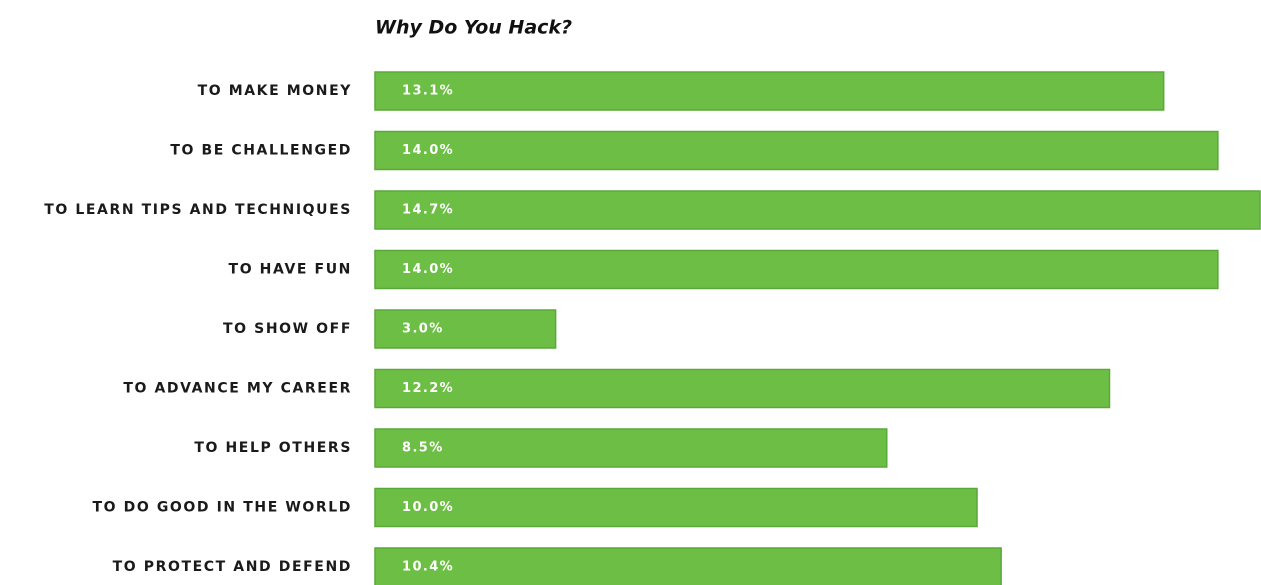 The image size is (1261, 585). Describe the element at coordinates (287, 329) in the screenshot. I see `category-label: TO SHOW OFF` at that location.